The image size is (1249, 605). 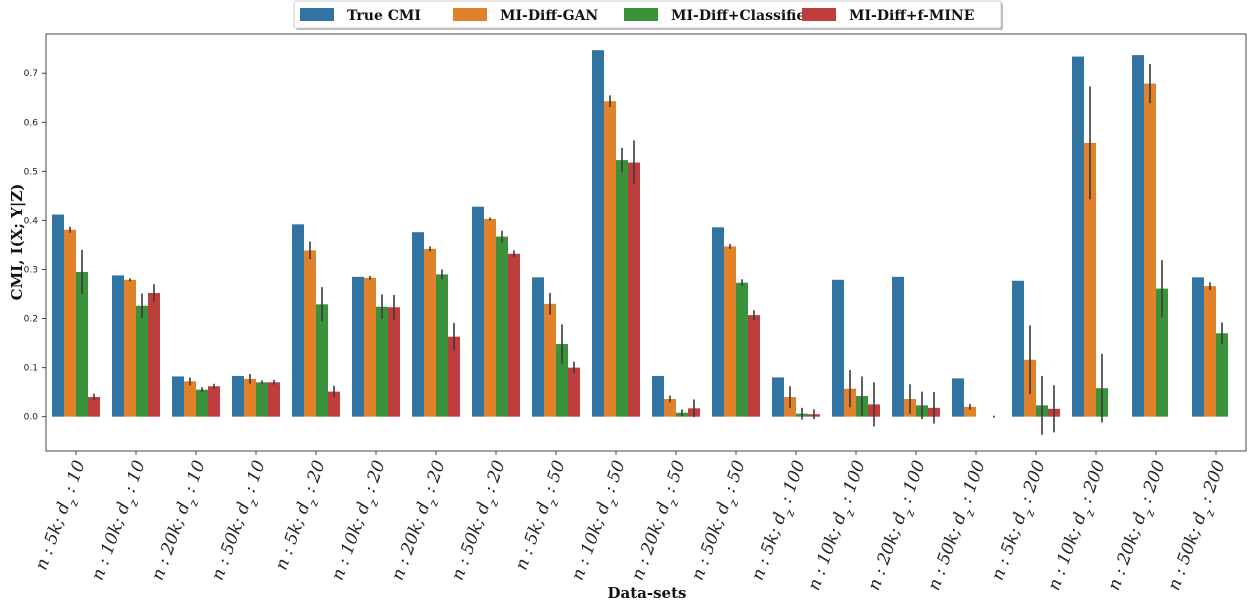 I want to click on x-tick-label: n : 20k; dz : 100, so click(x=899, y=526).